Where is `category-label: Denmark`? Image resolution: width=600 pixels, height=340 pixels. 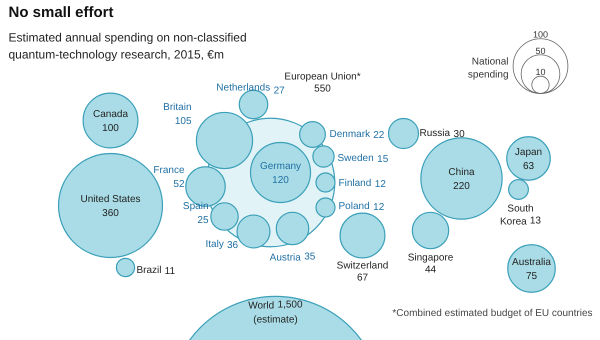
category-label: Denmark is located at coordinates (351, 134).